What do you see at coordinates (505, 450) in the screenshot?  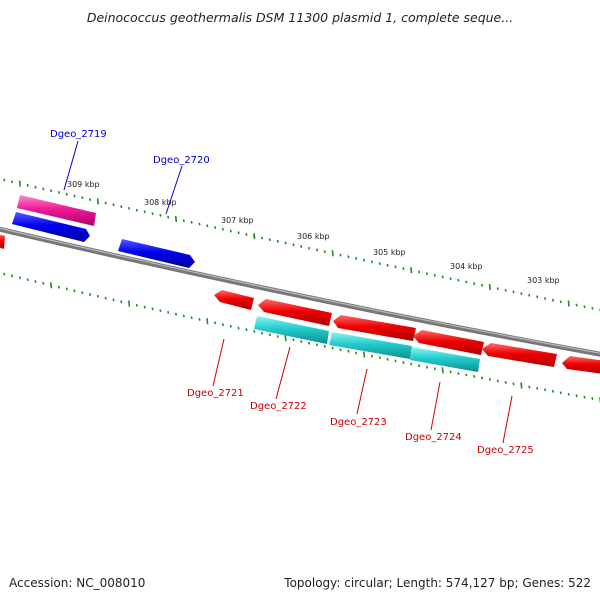 I see `gene-label: Dgeo_2725` at bounding box center [505, 450].